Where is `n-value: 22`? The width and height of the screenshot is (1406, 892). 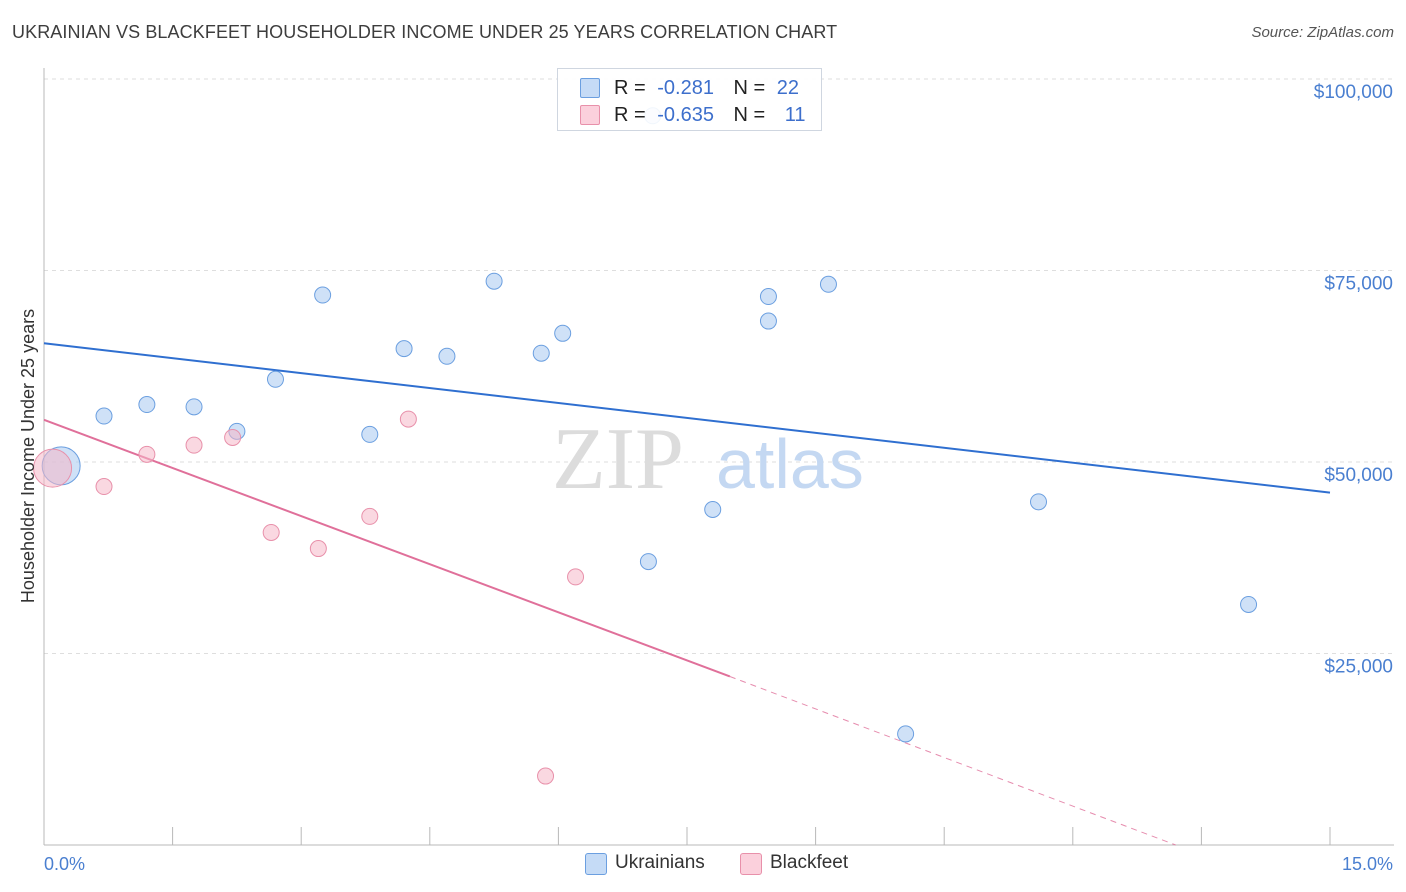
n-value: 22 is located at coordinates (788, 88).